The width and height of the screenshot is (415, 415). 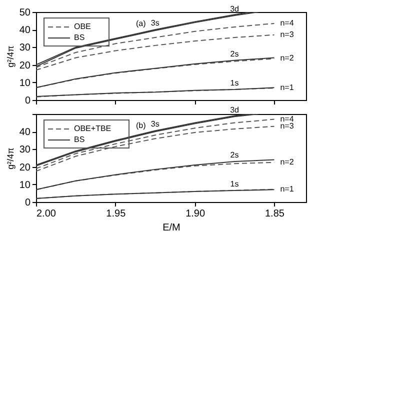 I want to click on x-tick-label: 1.90, so click(x=196, y=214).